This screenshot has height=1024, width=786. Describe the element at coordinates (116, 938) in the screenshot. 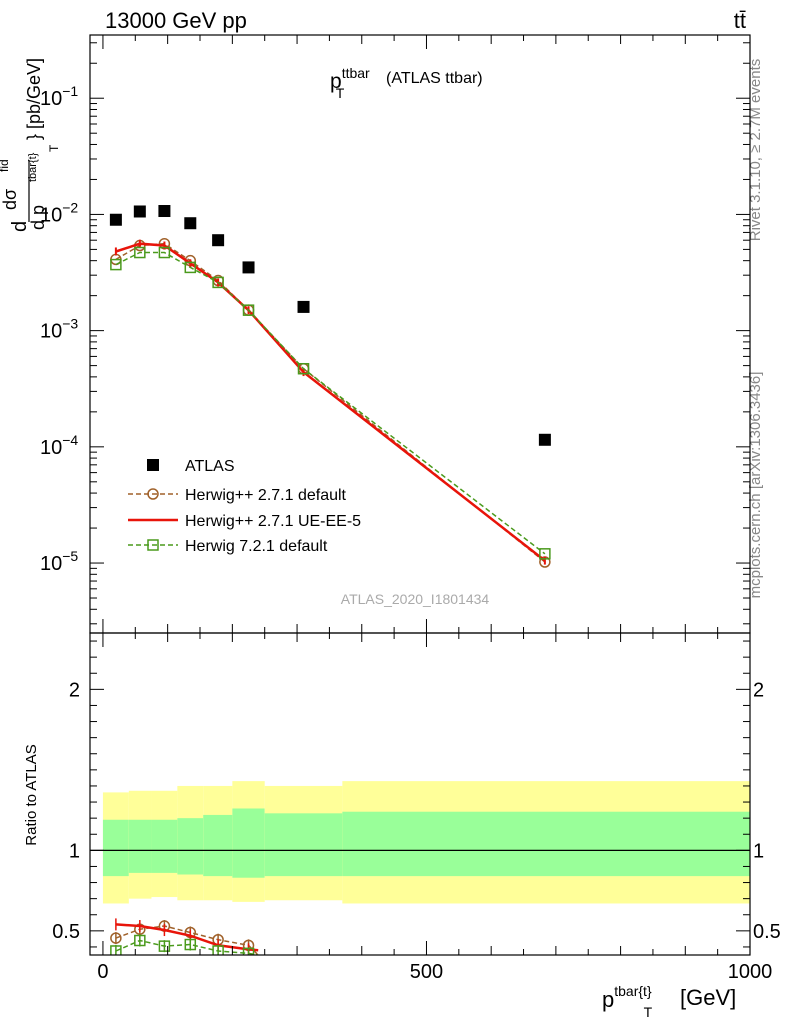

I see `ratio-point-herwig-2-7-1-default` at that location.